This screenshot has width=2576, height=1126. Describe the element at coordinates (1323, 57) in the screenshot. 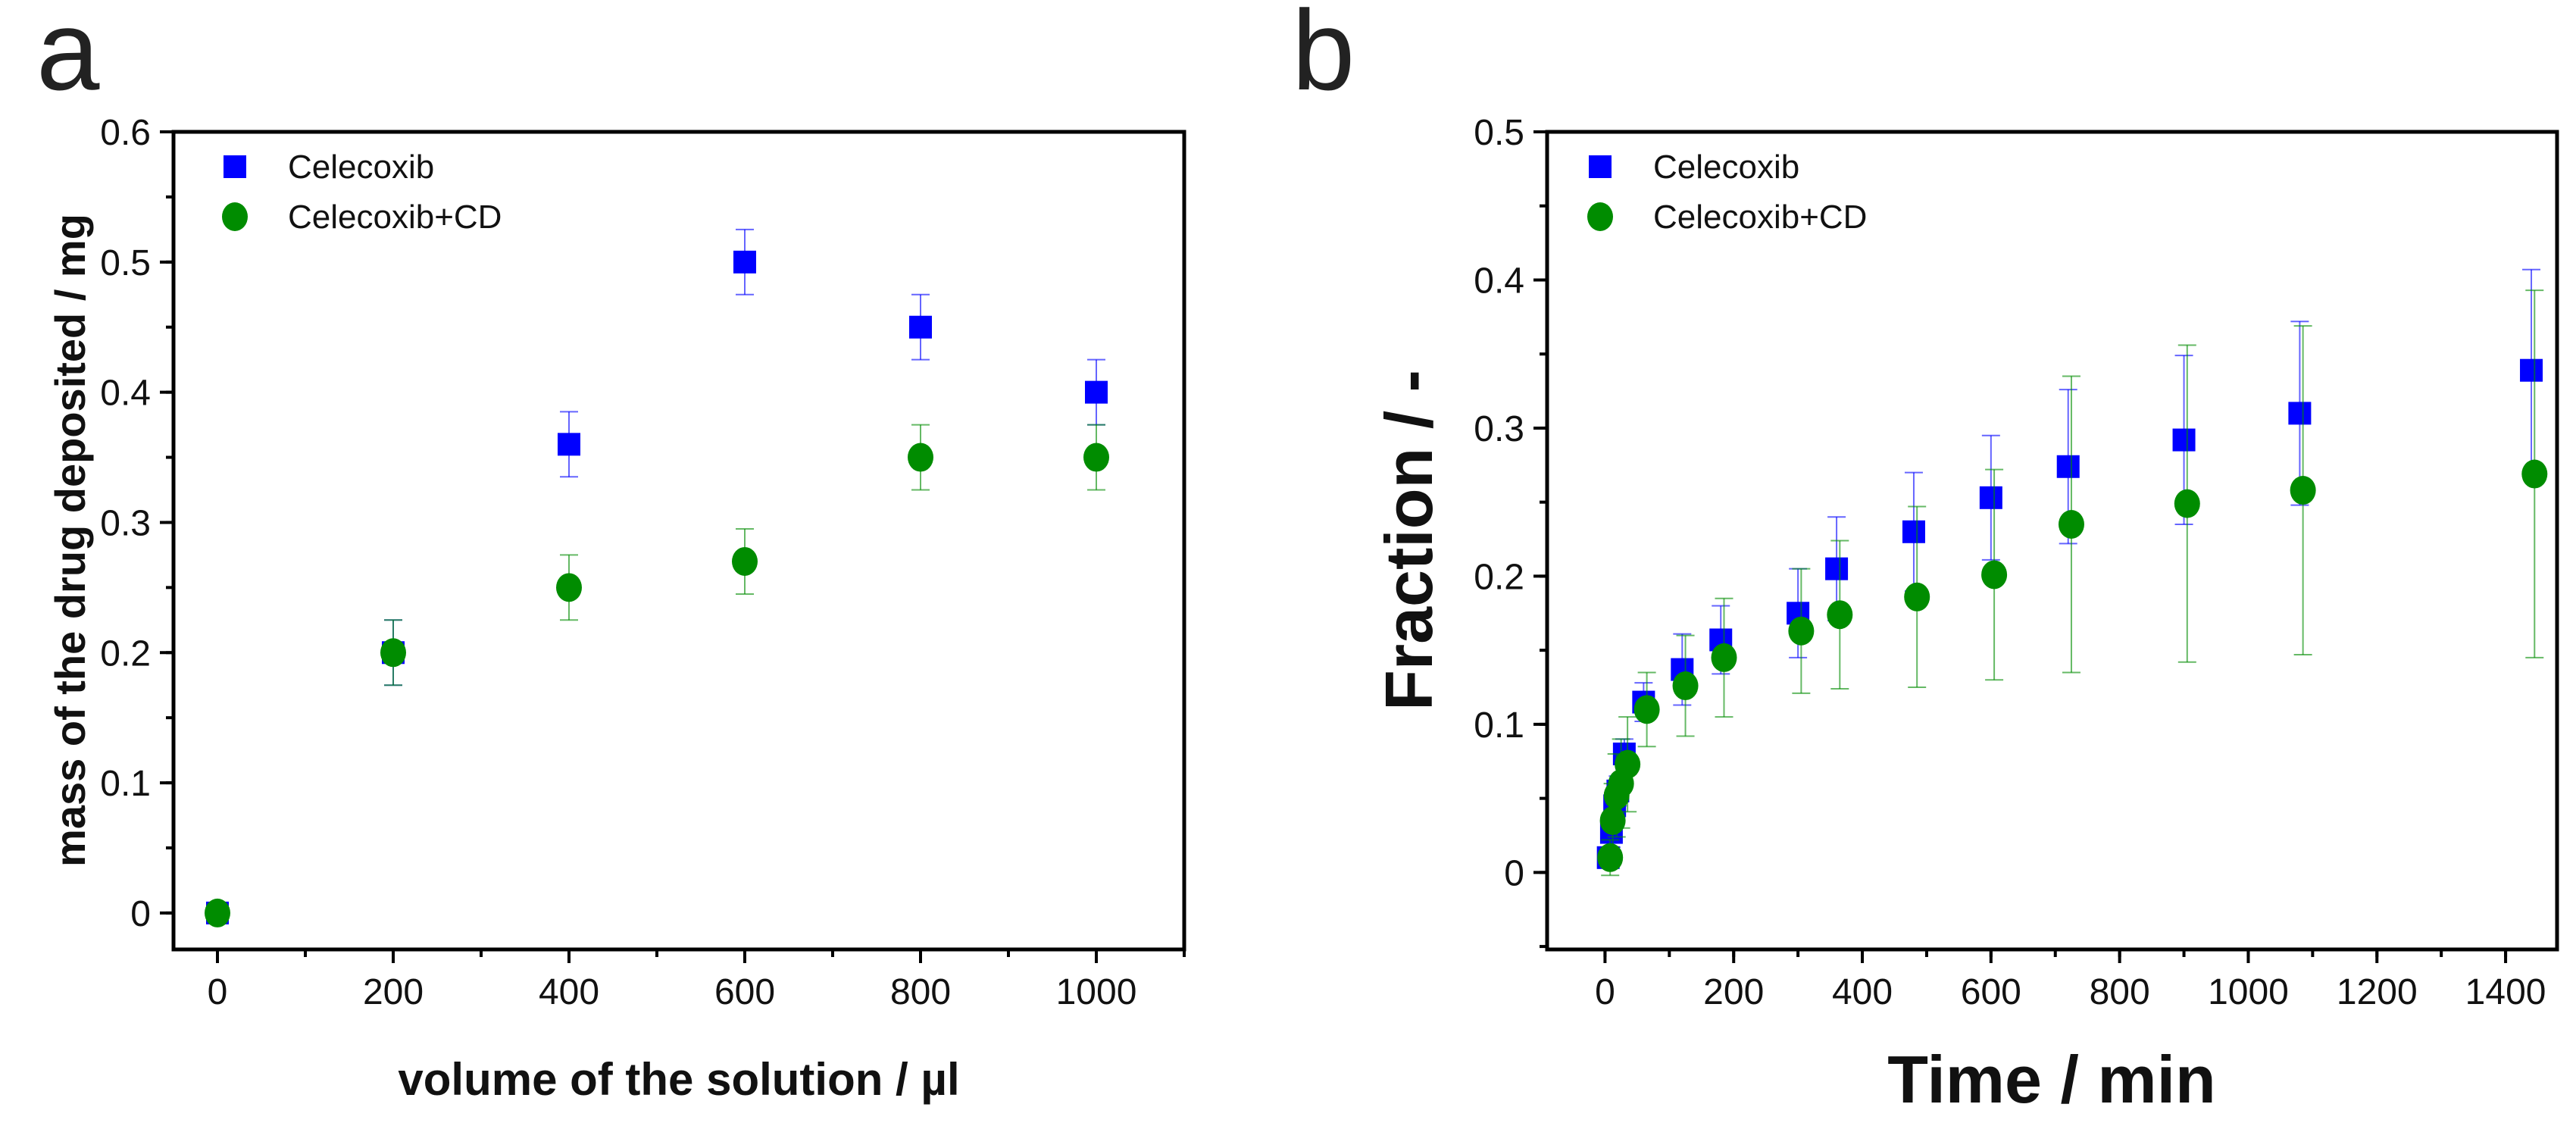

I see `panel-label-b: b` at that location.